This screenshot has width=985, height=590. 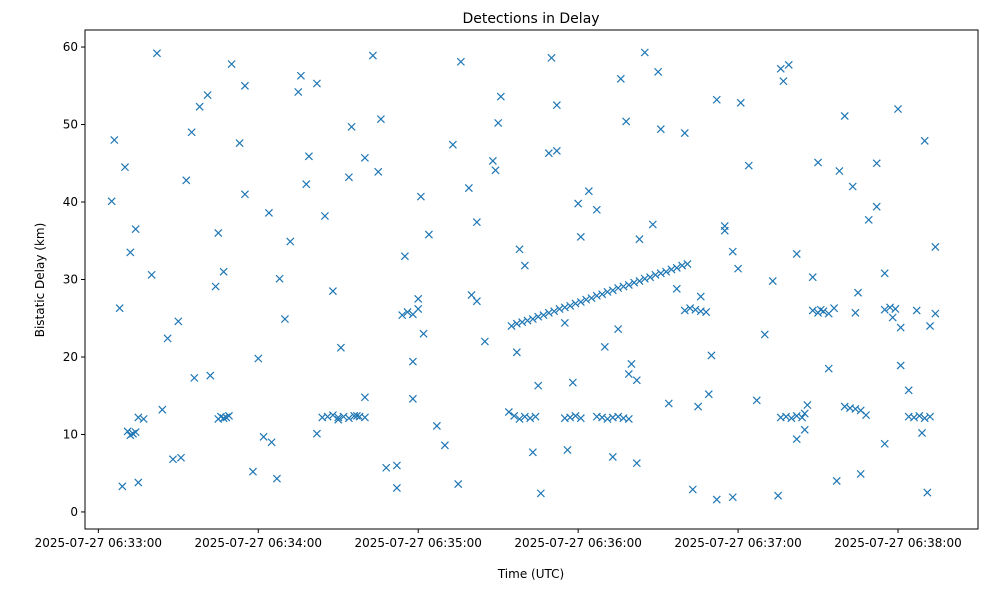 What do you see at coordinates (70, 434) in the screenshot?
I see `y-tick-label: 10` at bounding box center [70, 434].